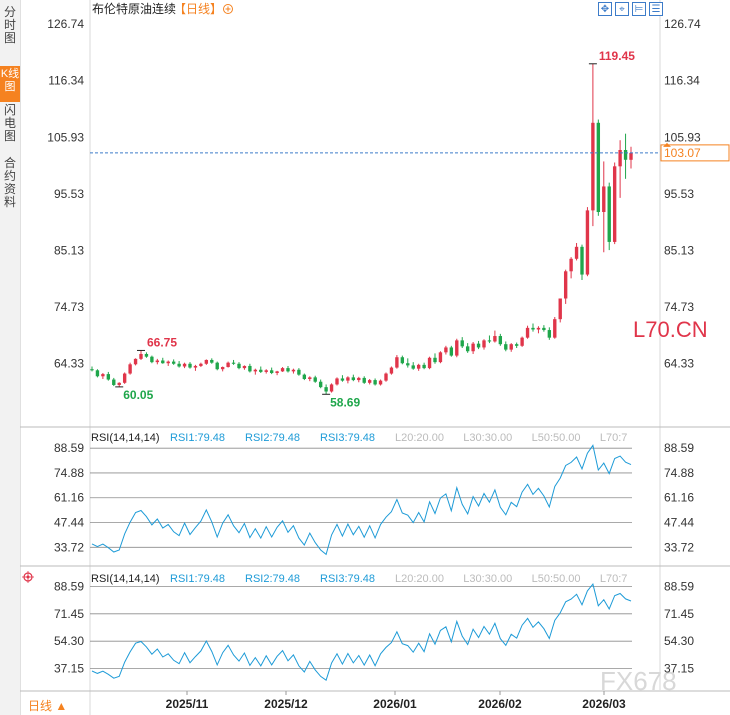  Describe the element at coordinates (9, 182) in the screenshot. I see `tab-contract-info: 合约资料` at that location.